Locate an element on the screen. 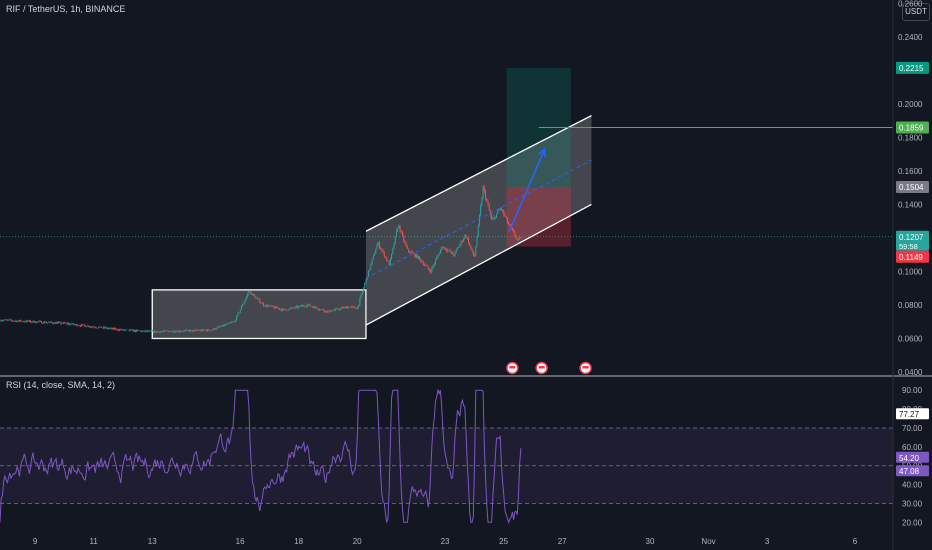 The height and width of the screenshot is (550, 932). currency-button: USDT is located at coordinates (916, 12).